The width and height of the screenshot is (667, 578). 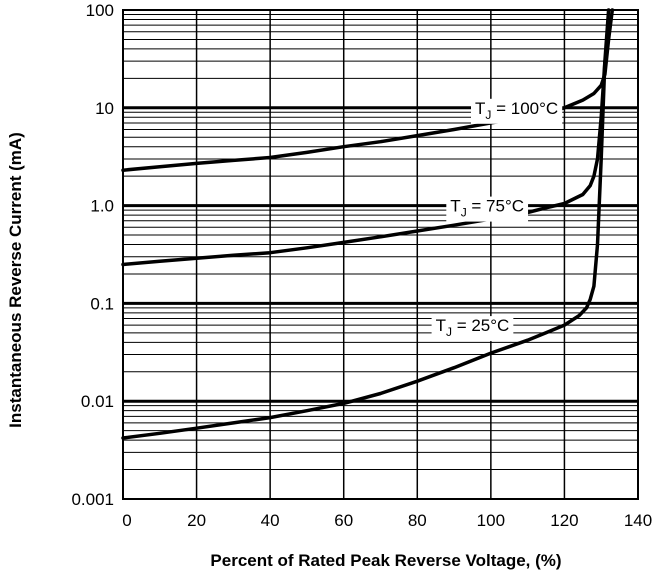 I want to click on x-tick-label: 0, so click(x=126, y=520).